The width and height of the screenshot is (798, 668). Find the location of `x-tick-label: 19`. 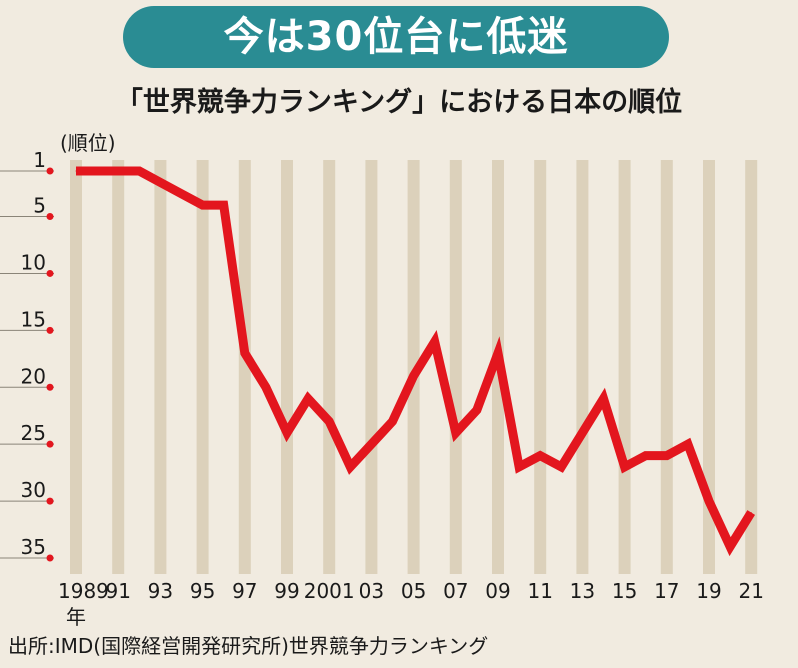

x-tick-label: 19 is located at coordinates (708, 591).